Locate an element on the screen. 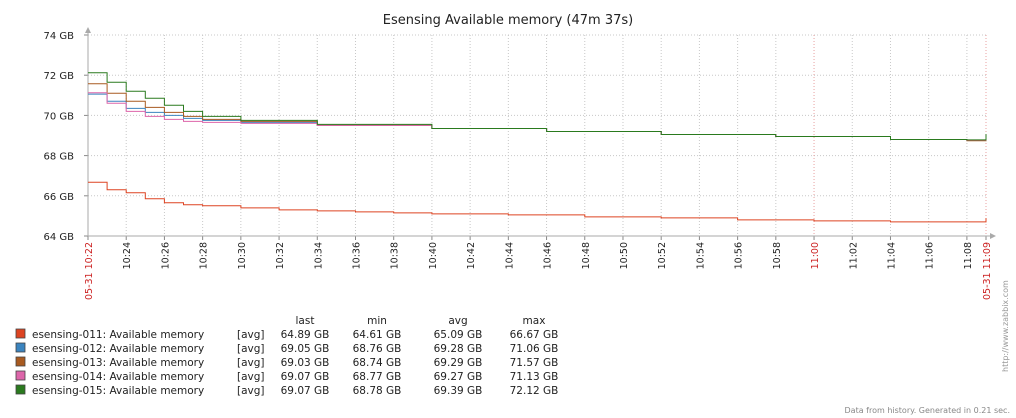 This screenshot has height=418, width=1016. legend-value-max: 71.06 GB is located at coordinates (534, 349).